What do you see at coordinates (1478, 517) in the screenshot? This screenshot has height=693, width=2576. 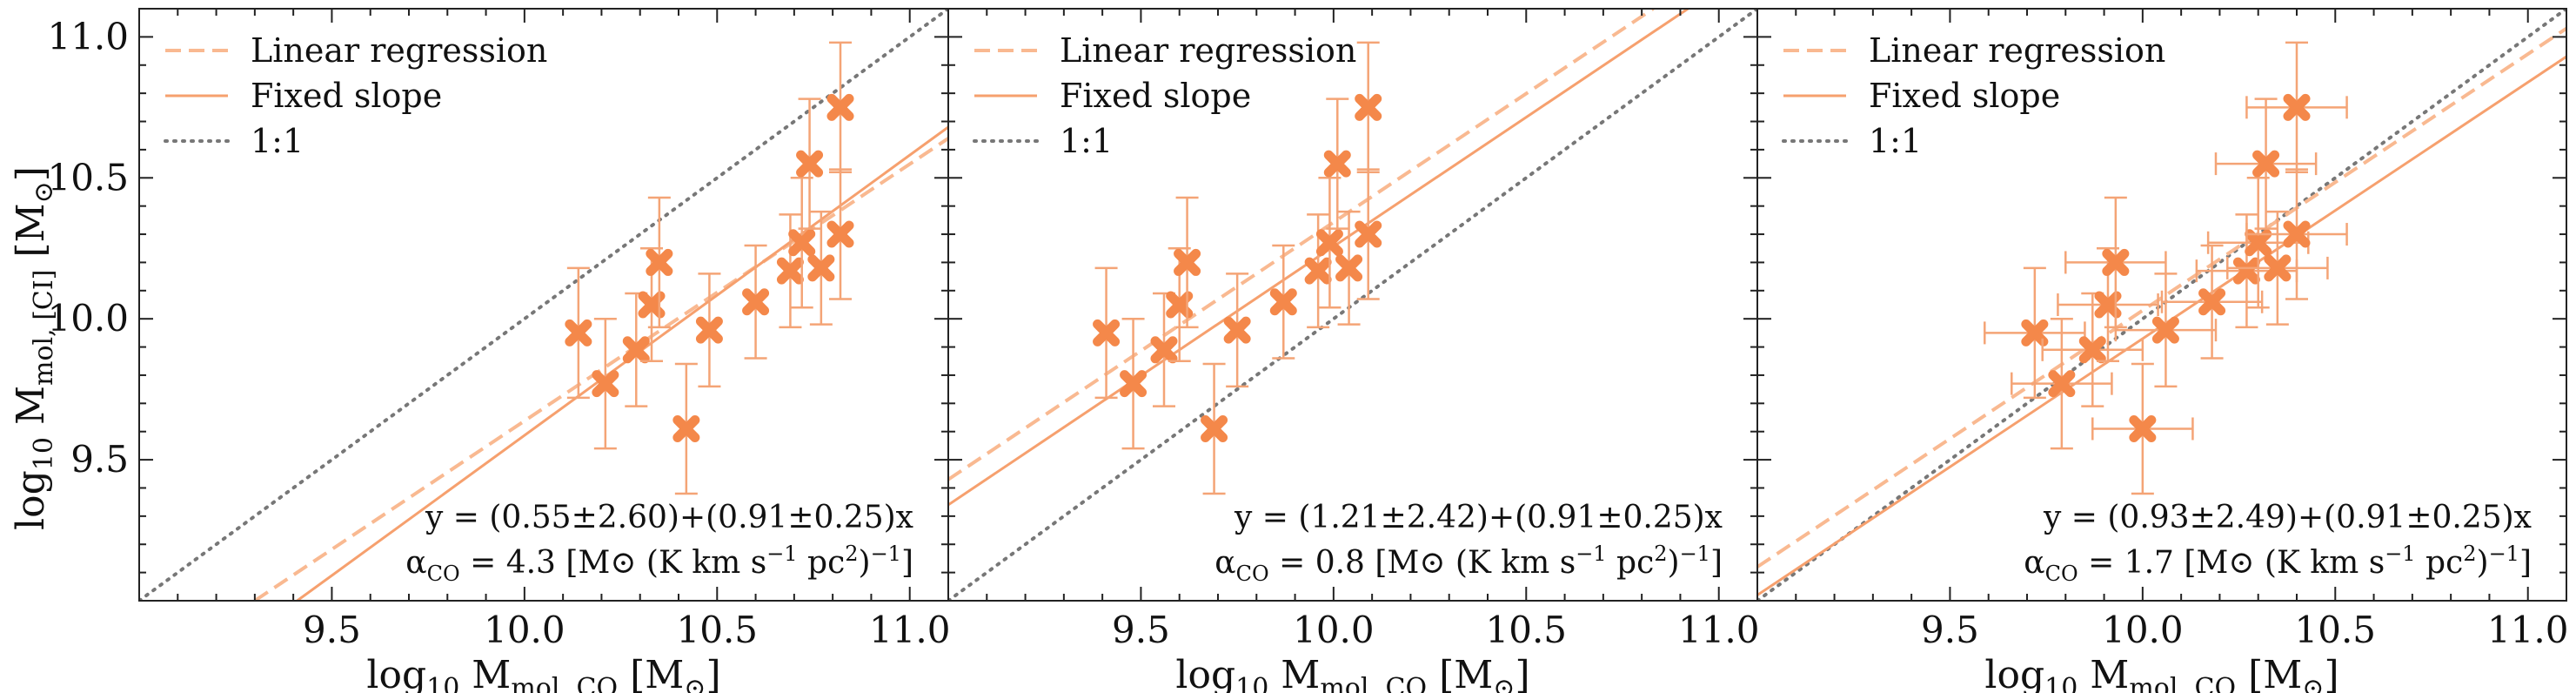 I see `fit-equation: y = (1.21±2.42)+(0.91±0.25)x` at bounding box center [1478, 517].